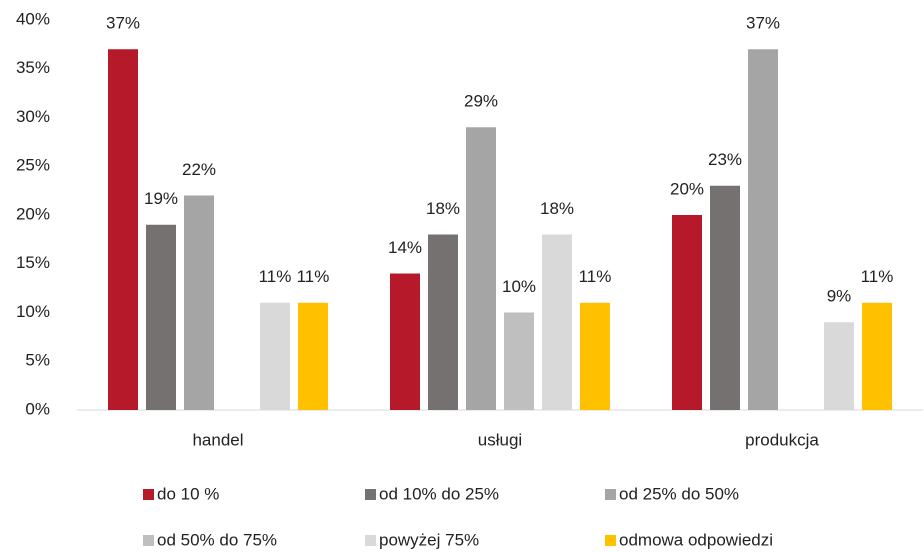  I want to click on legend-label: od 10% do 25%, so click(439, 493).